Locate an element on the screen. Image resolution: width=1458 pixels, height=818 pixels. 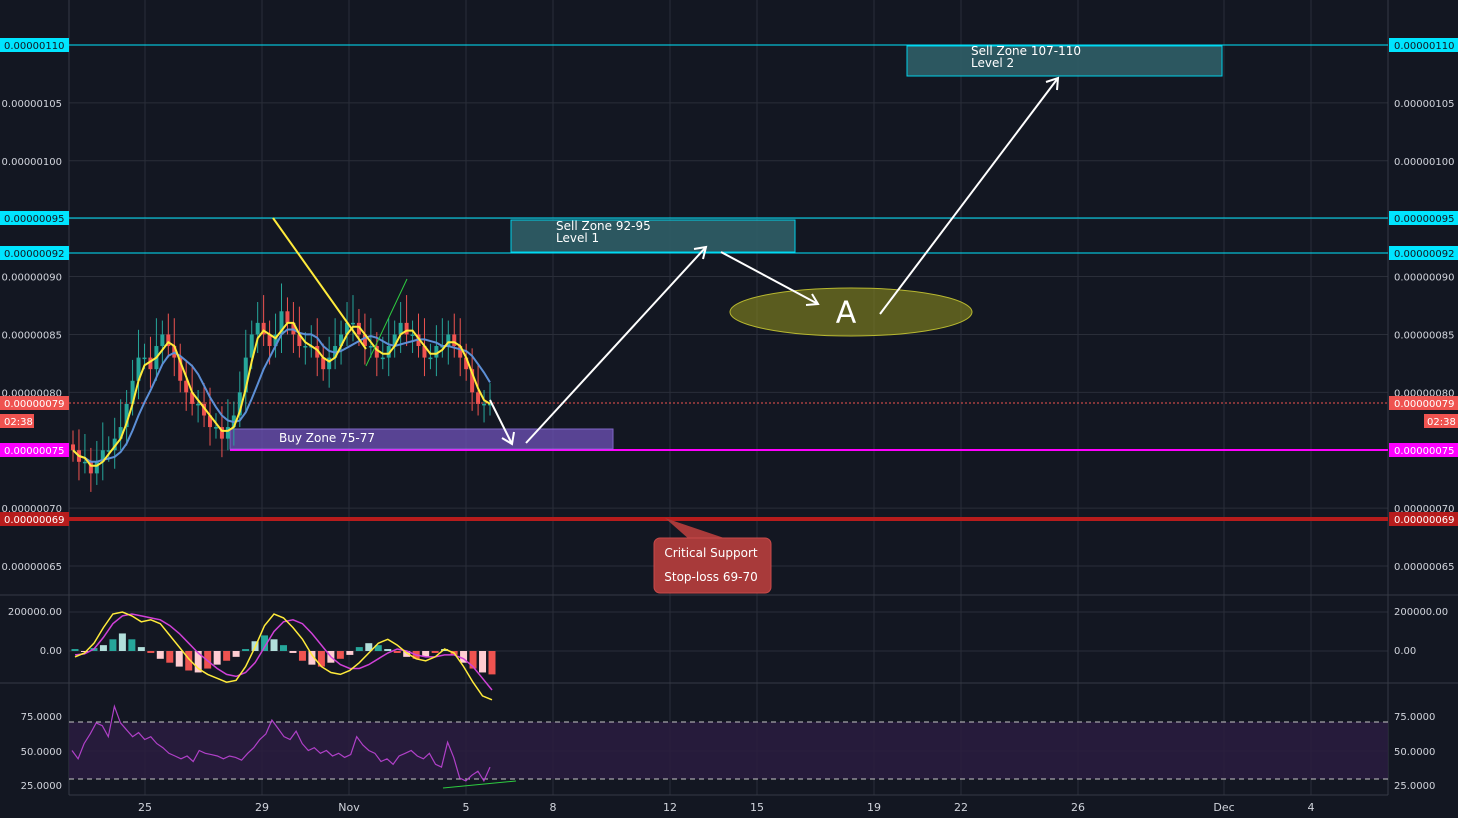
rsi-axis-left-25: 25.0000 is located at coordinates (41, 786).